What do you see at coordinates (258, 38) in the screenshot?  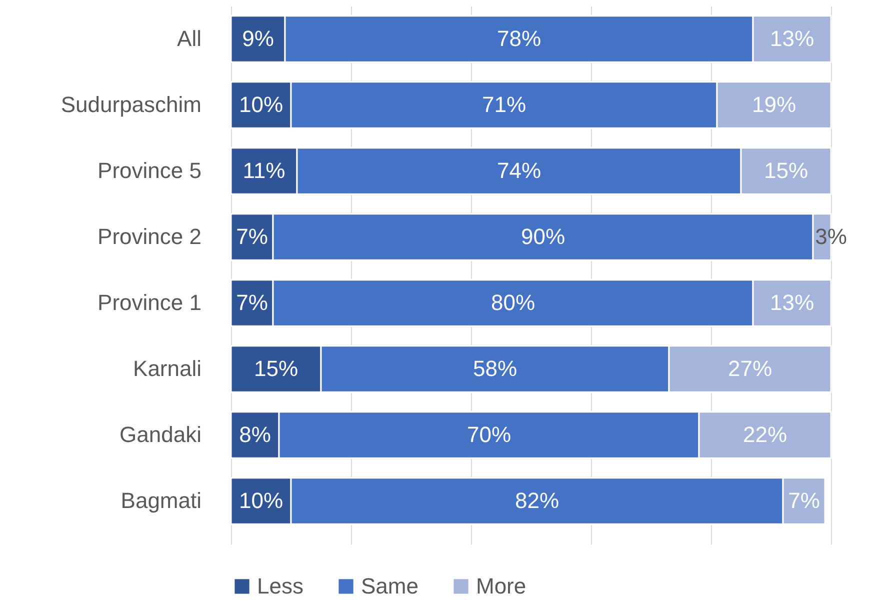 I see `data-label: 9%` at bounding box center [258, 38].